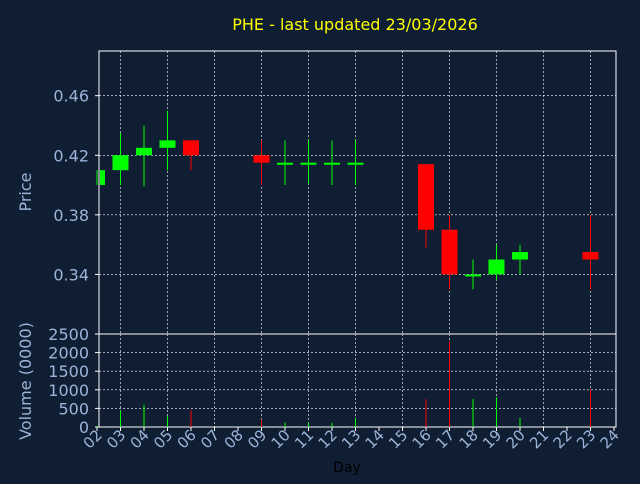 This screenshot has height=484, width=640. I want to click on day-tick-label: 21, so click(539, 439).